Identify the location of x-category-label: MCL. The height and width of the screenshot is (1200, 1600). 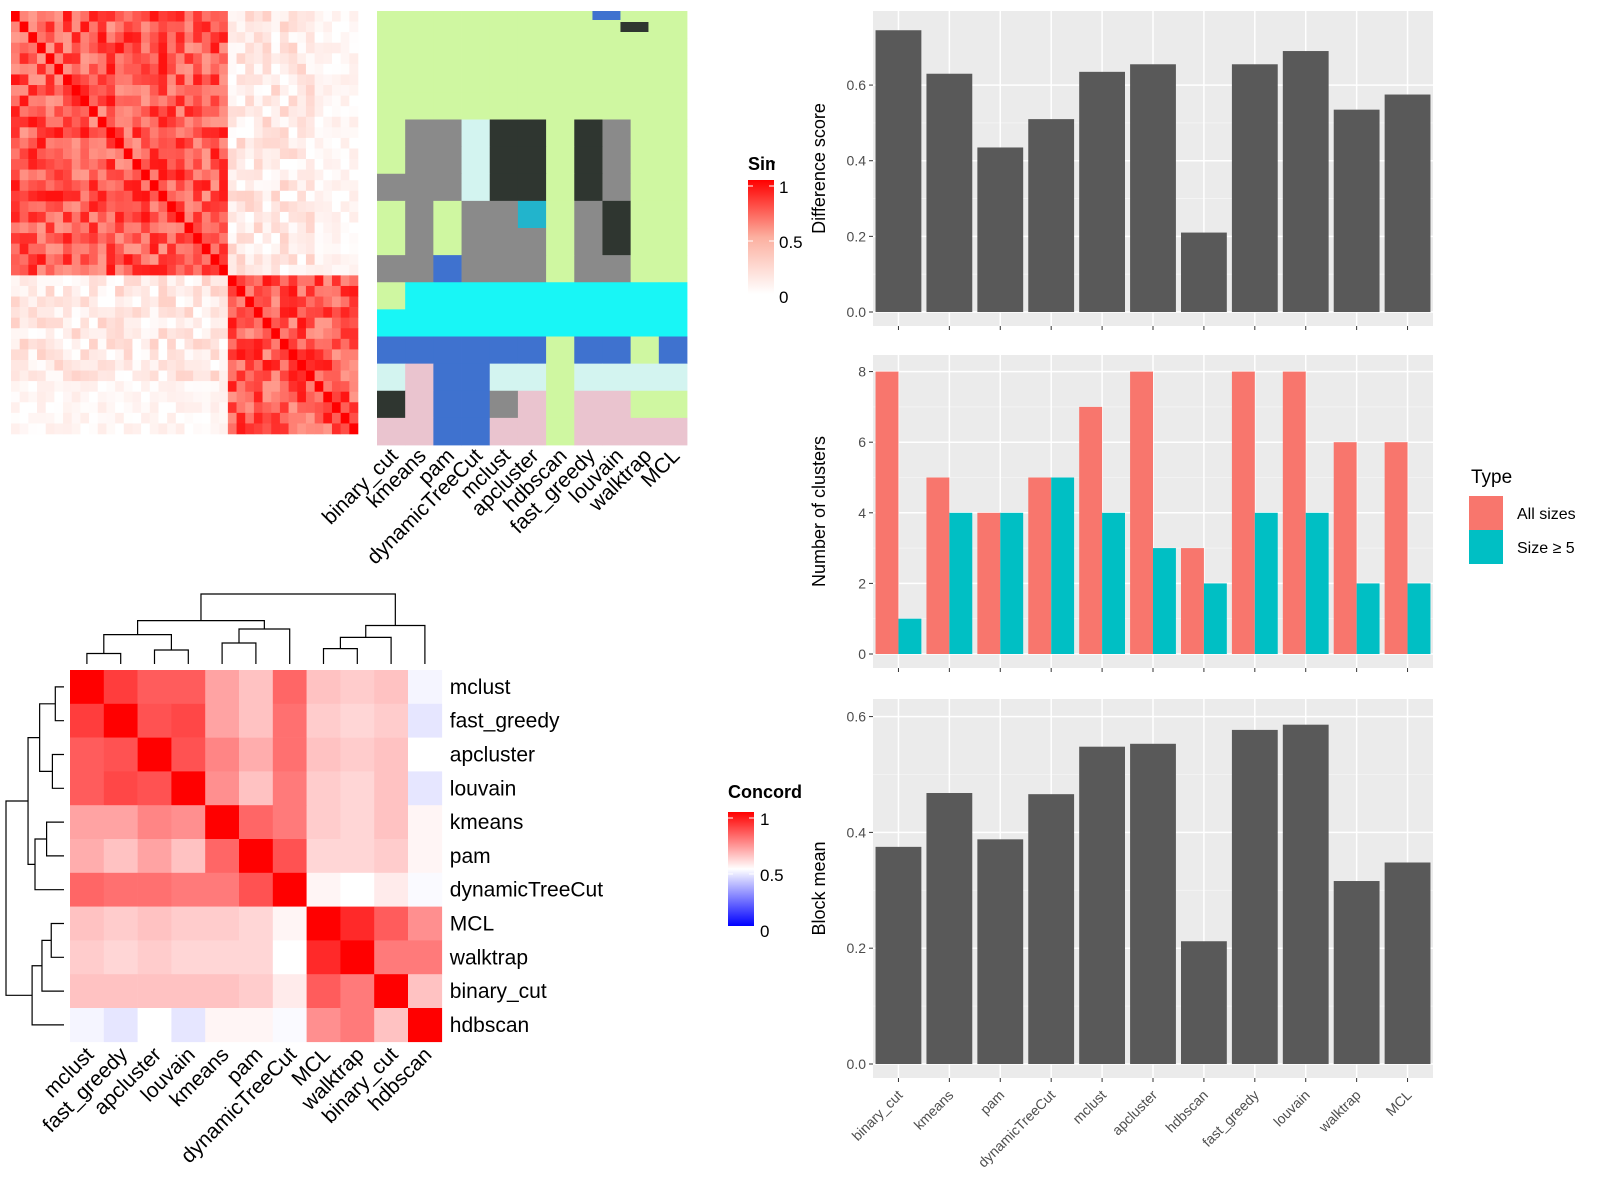
(1398, 1103).